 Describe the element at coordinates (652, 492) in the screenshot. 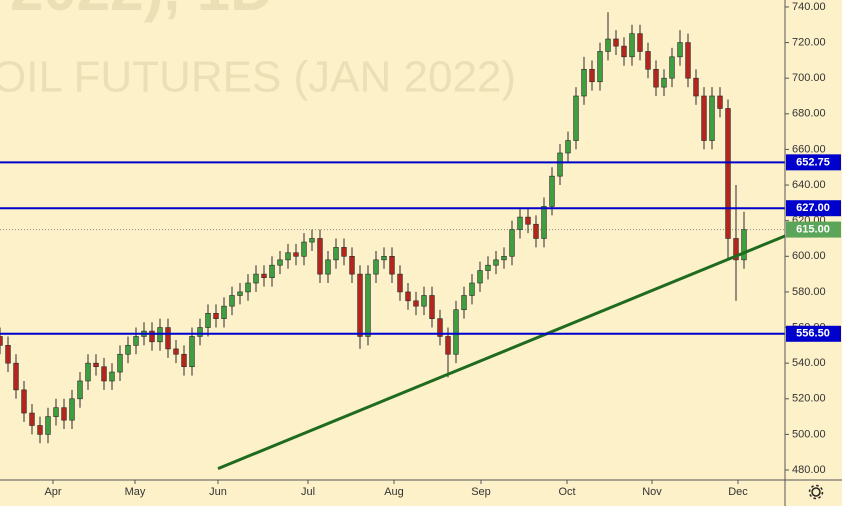

I see `x-tick-label: Nov` at that location.